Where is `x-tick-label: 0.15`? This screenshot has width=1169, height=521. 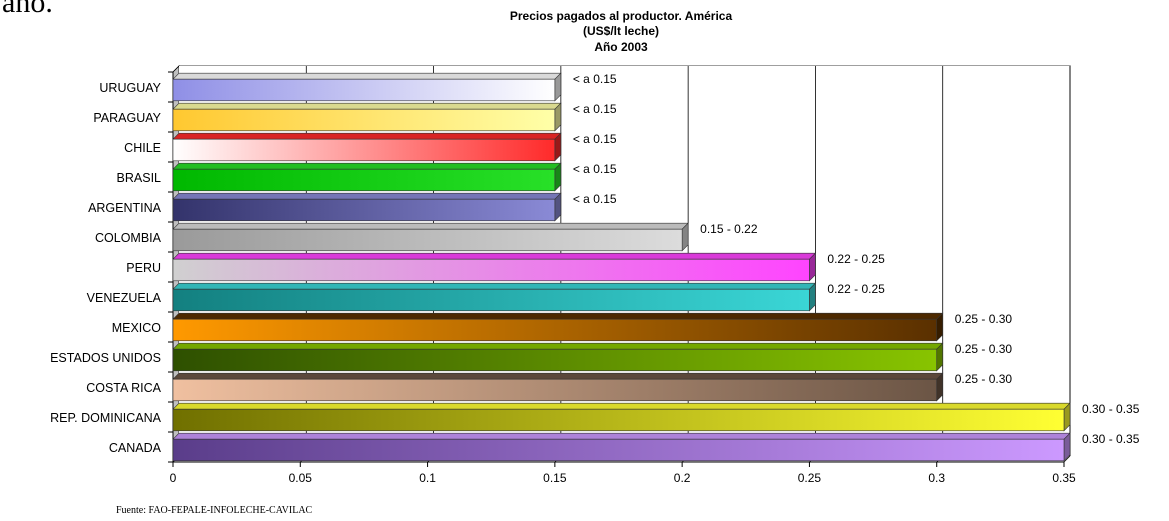
x-tick-label: 0.15 is located at coordinates (555, 478).